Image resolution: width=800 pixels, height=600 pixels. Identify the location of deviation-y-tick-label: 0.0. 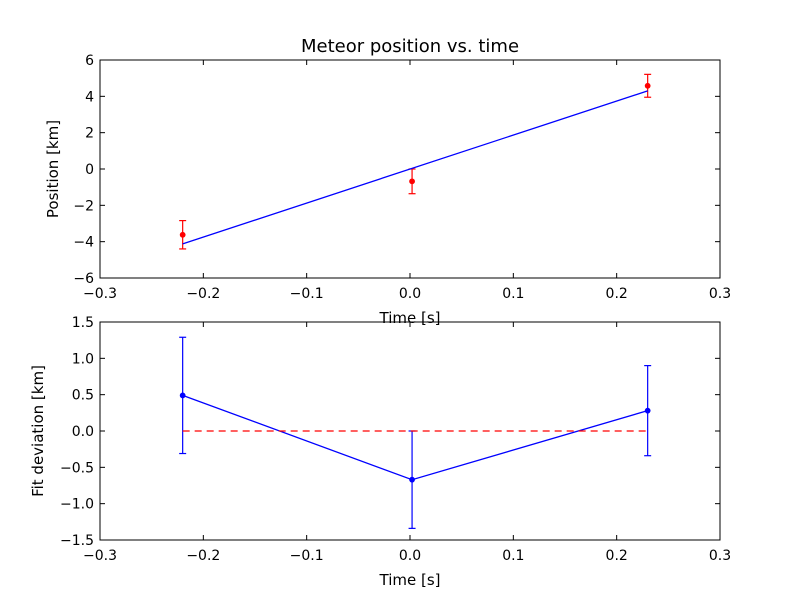
(83, 432).